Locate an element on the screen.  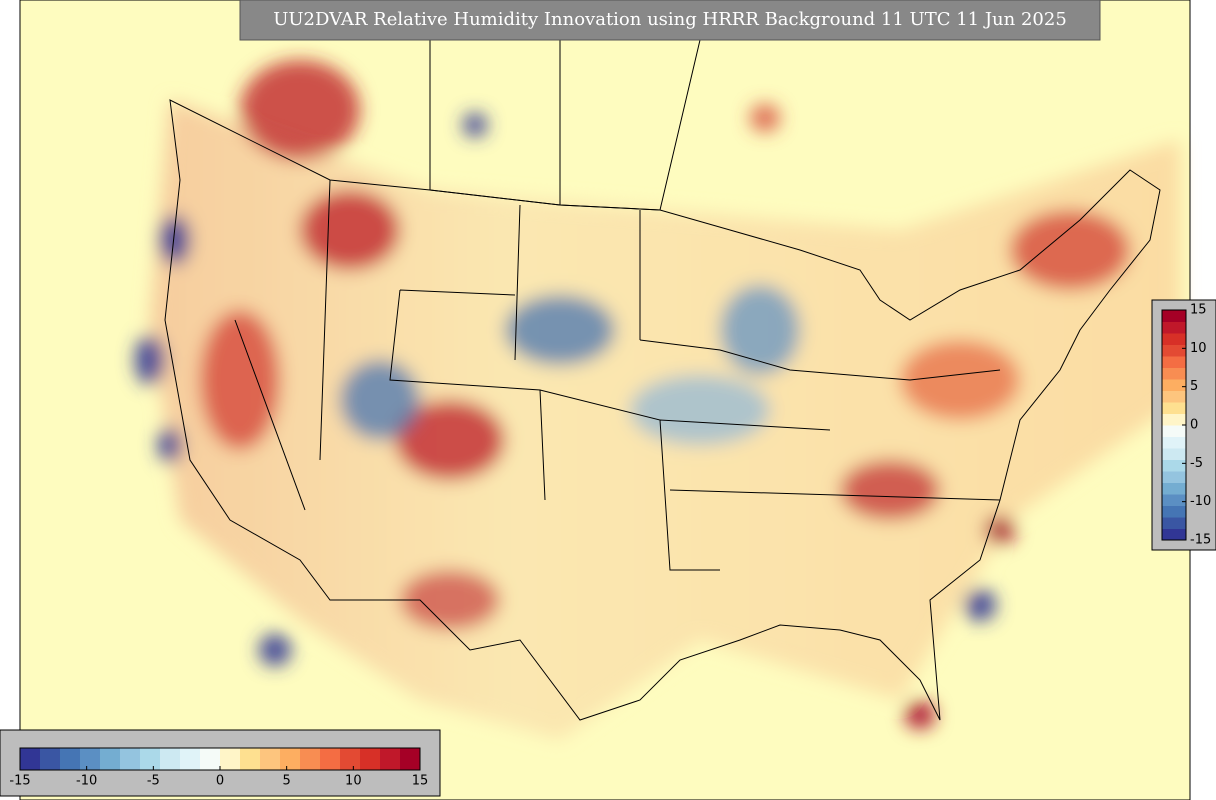
colorbar-bottom: -15 -10 -5 0 5 10 15 is located at coordinates (219, 768).